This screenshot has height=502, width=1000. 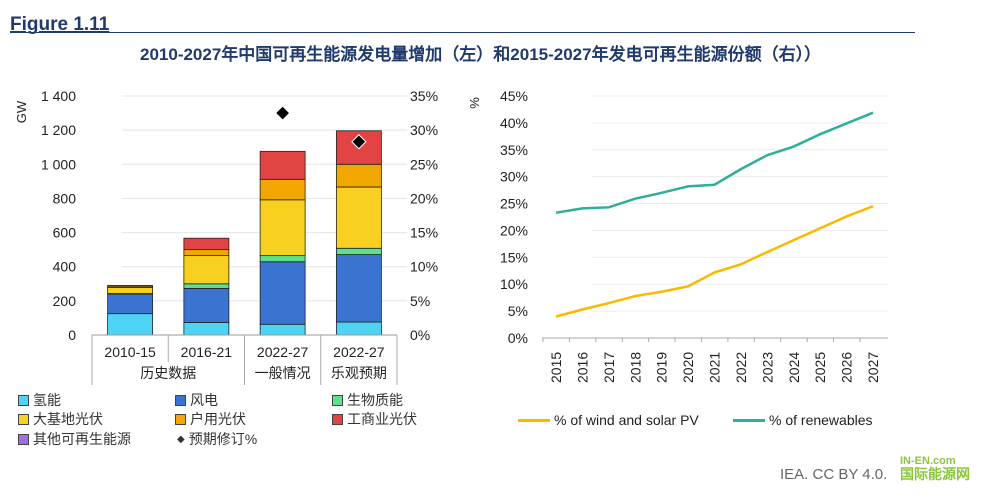 I want to click on y-tick-label: 30%, so click(x=514, y=177).